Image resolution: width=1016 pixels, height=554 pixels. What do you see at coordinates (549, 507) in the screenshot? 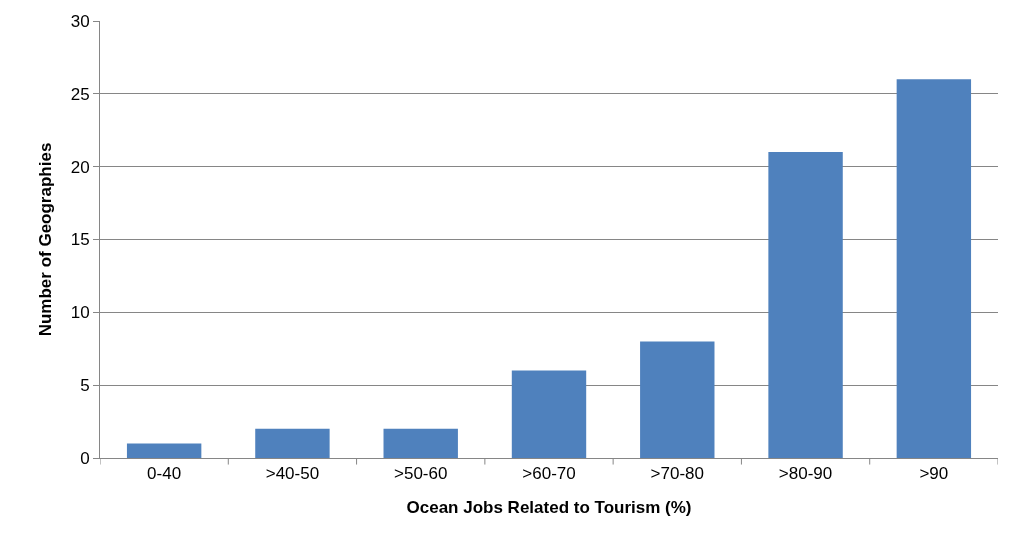
I see `x-axis-title: Ocean Jobs Related to Tourism (%)` at bounding box center [549, 507].